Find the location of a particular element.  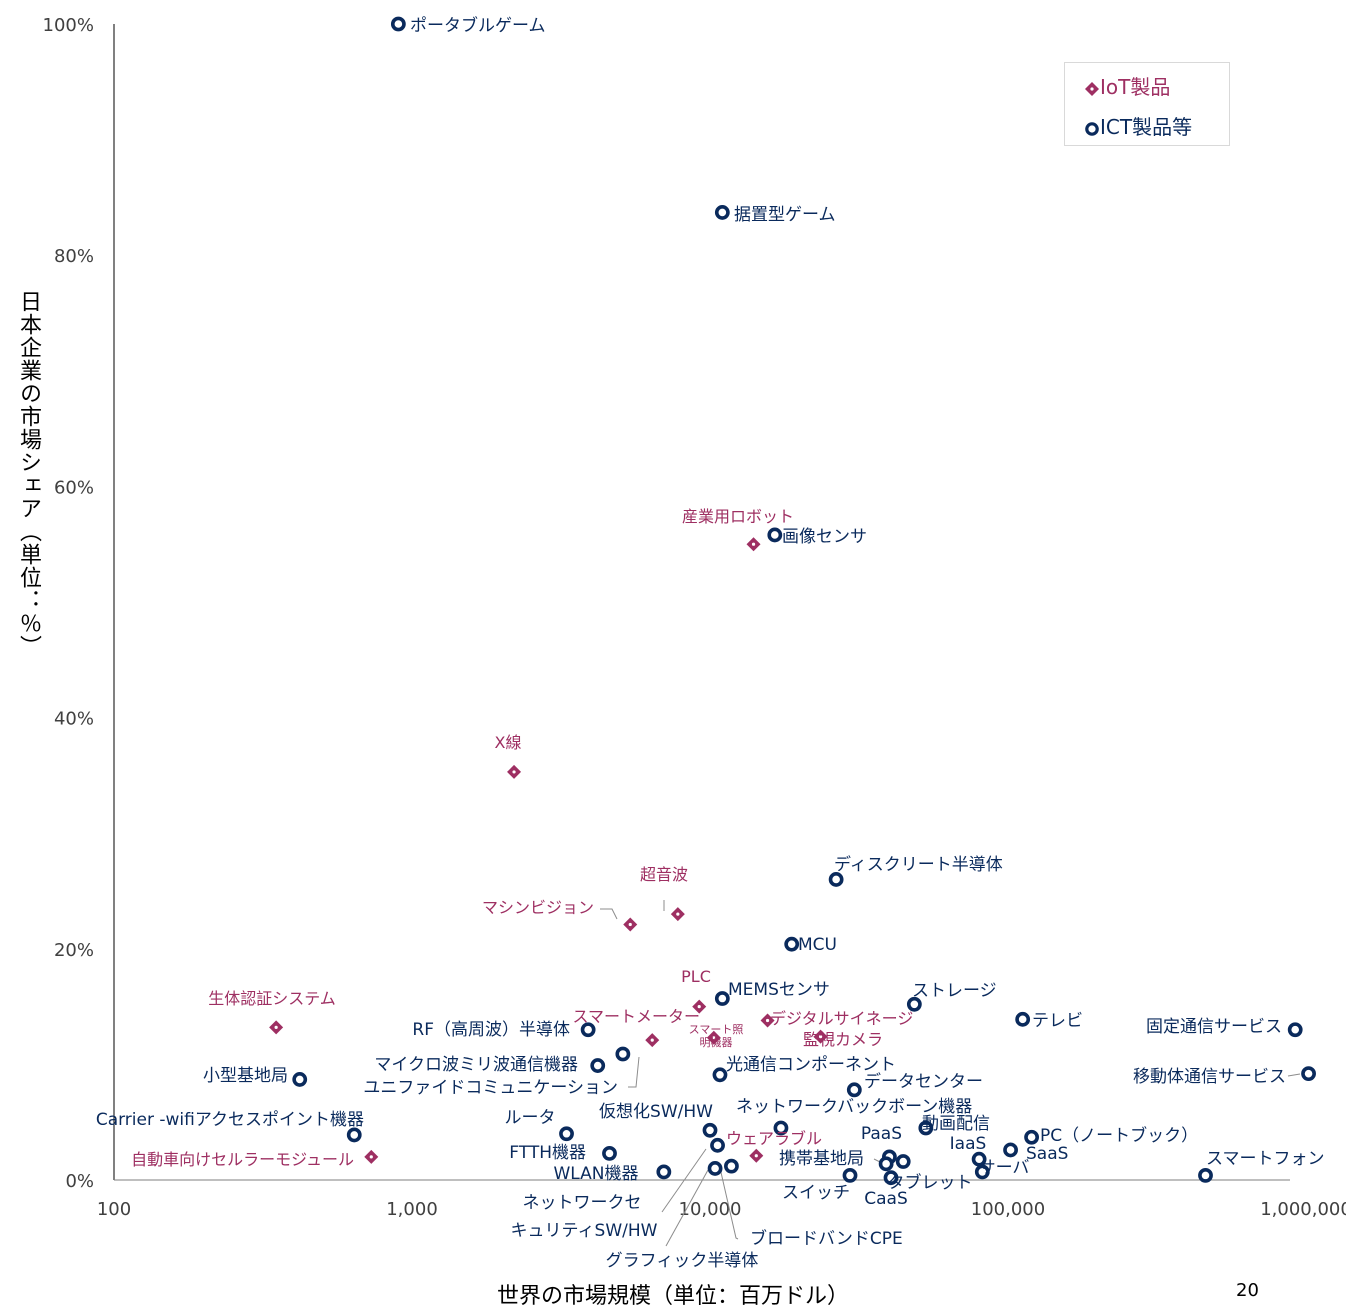

x-tick-labels: 100 1,000 10,000 100,000 1,000,000 is located at coordinates (721, 1209).